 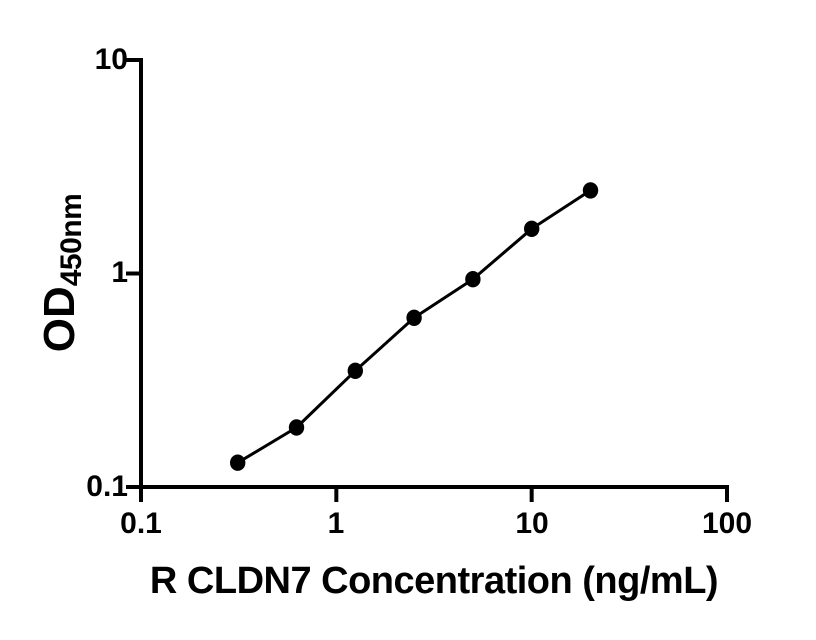 I want to click on y-tick-label-0-1: 0.1, so click(x=107, y=486).